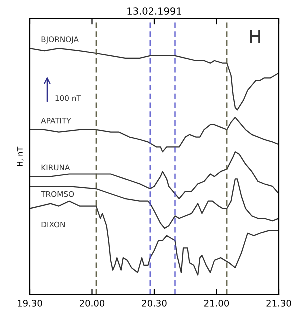  What do you see at coordinates (154, 303) in the screenshot?
I see `x-tick-label: 20.30` at bounding box center [154, 303].